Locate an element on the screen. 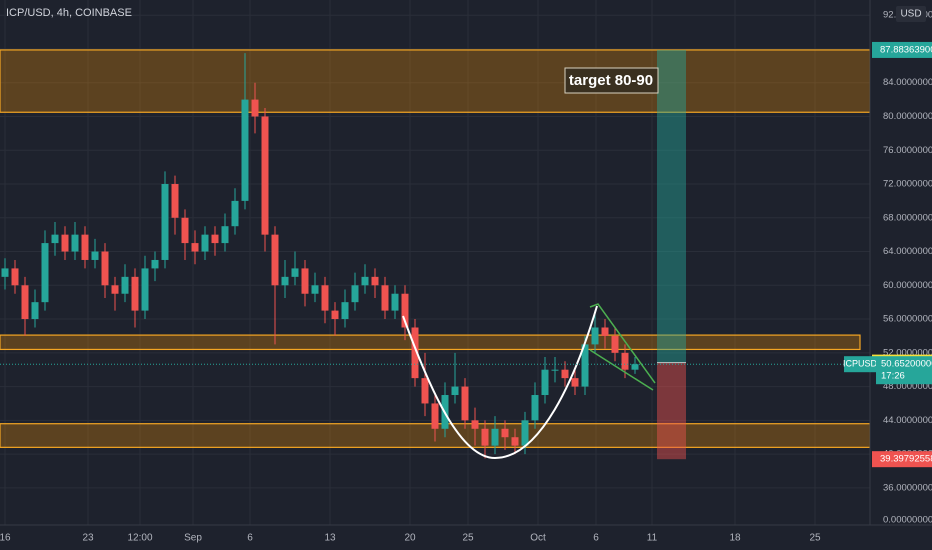 Image resolution: width=932 pixels, height=550 pixels. chart-title: ICP/USD, 4h, COINBASE is located at coordinates (69, 13).